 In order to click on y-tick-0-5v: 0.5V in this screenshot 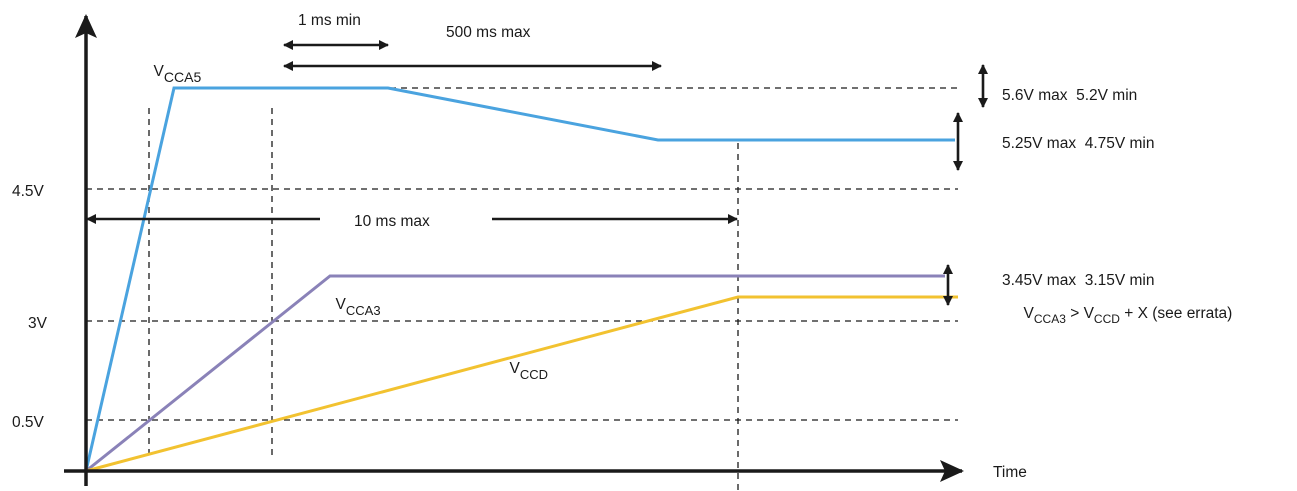, I will do `click(28, 422)`.